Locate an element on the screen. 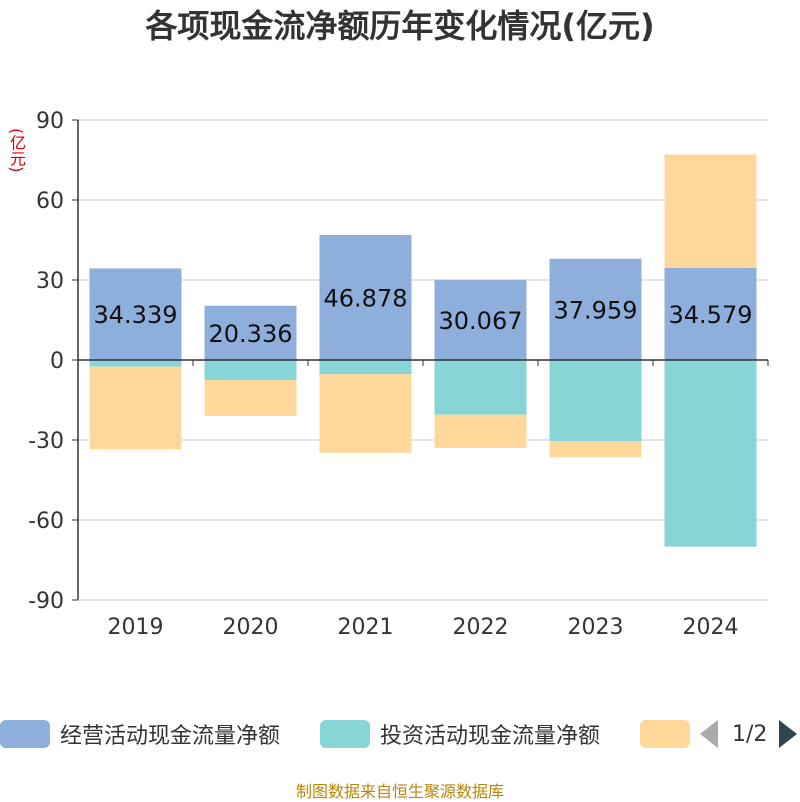  bar-operating-2024 is located at coordinates (710, 313).